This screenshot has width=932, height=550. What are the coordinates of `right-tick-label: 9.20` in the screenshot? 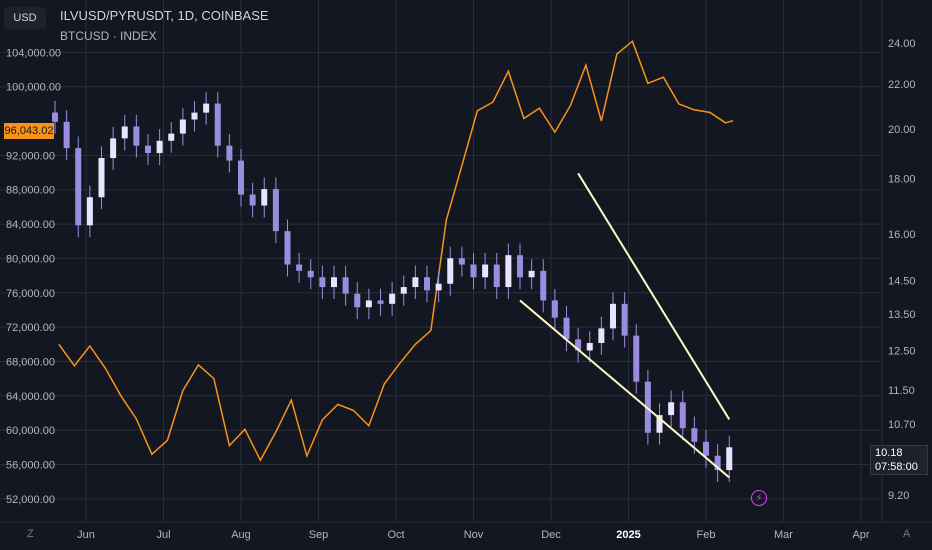 It's located at (898, 496).